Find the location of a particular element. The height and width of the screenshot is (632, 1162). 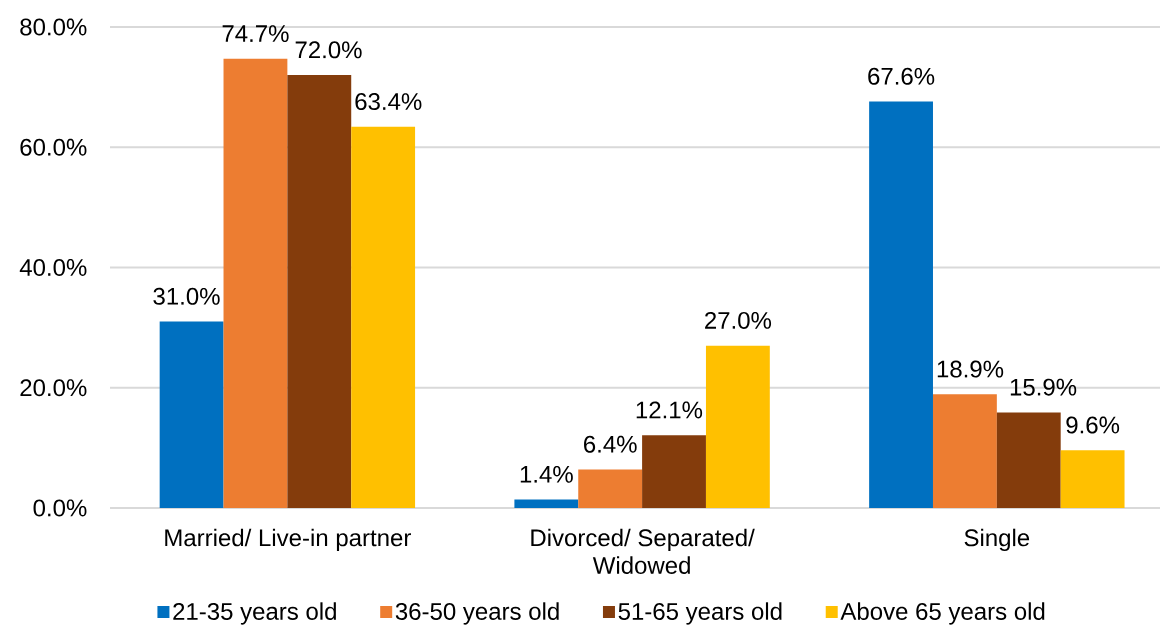

x-tick-label: Married/ Live-in partner is located at coordinates (288, 540).